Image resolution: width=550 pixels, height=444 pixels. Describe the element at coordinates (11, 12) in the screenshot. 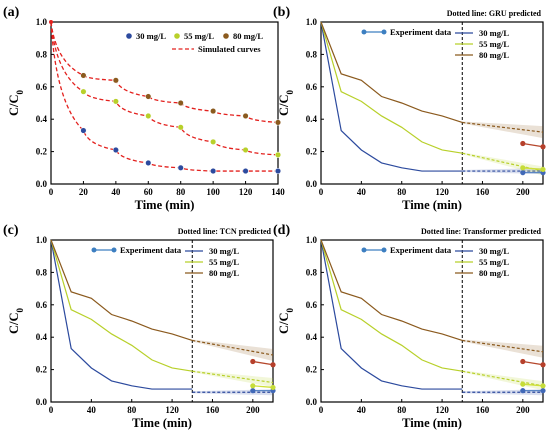

I see `panel-label: (a)` at that location.